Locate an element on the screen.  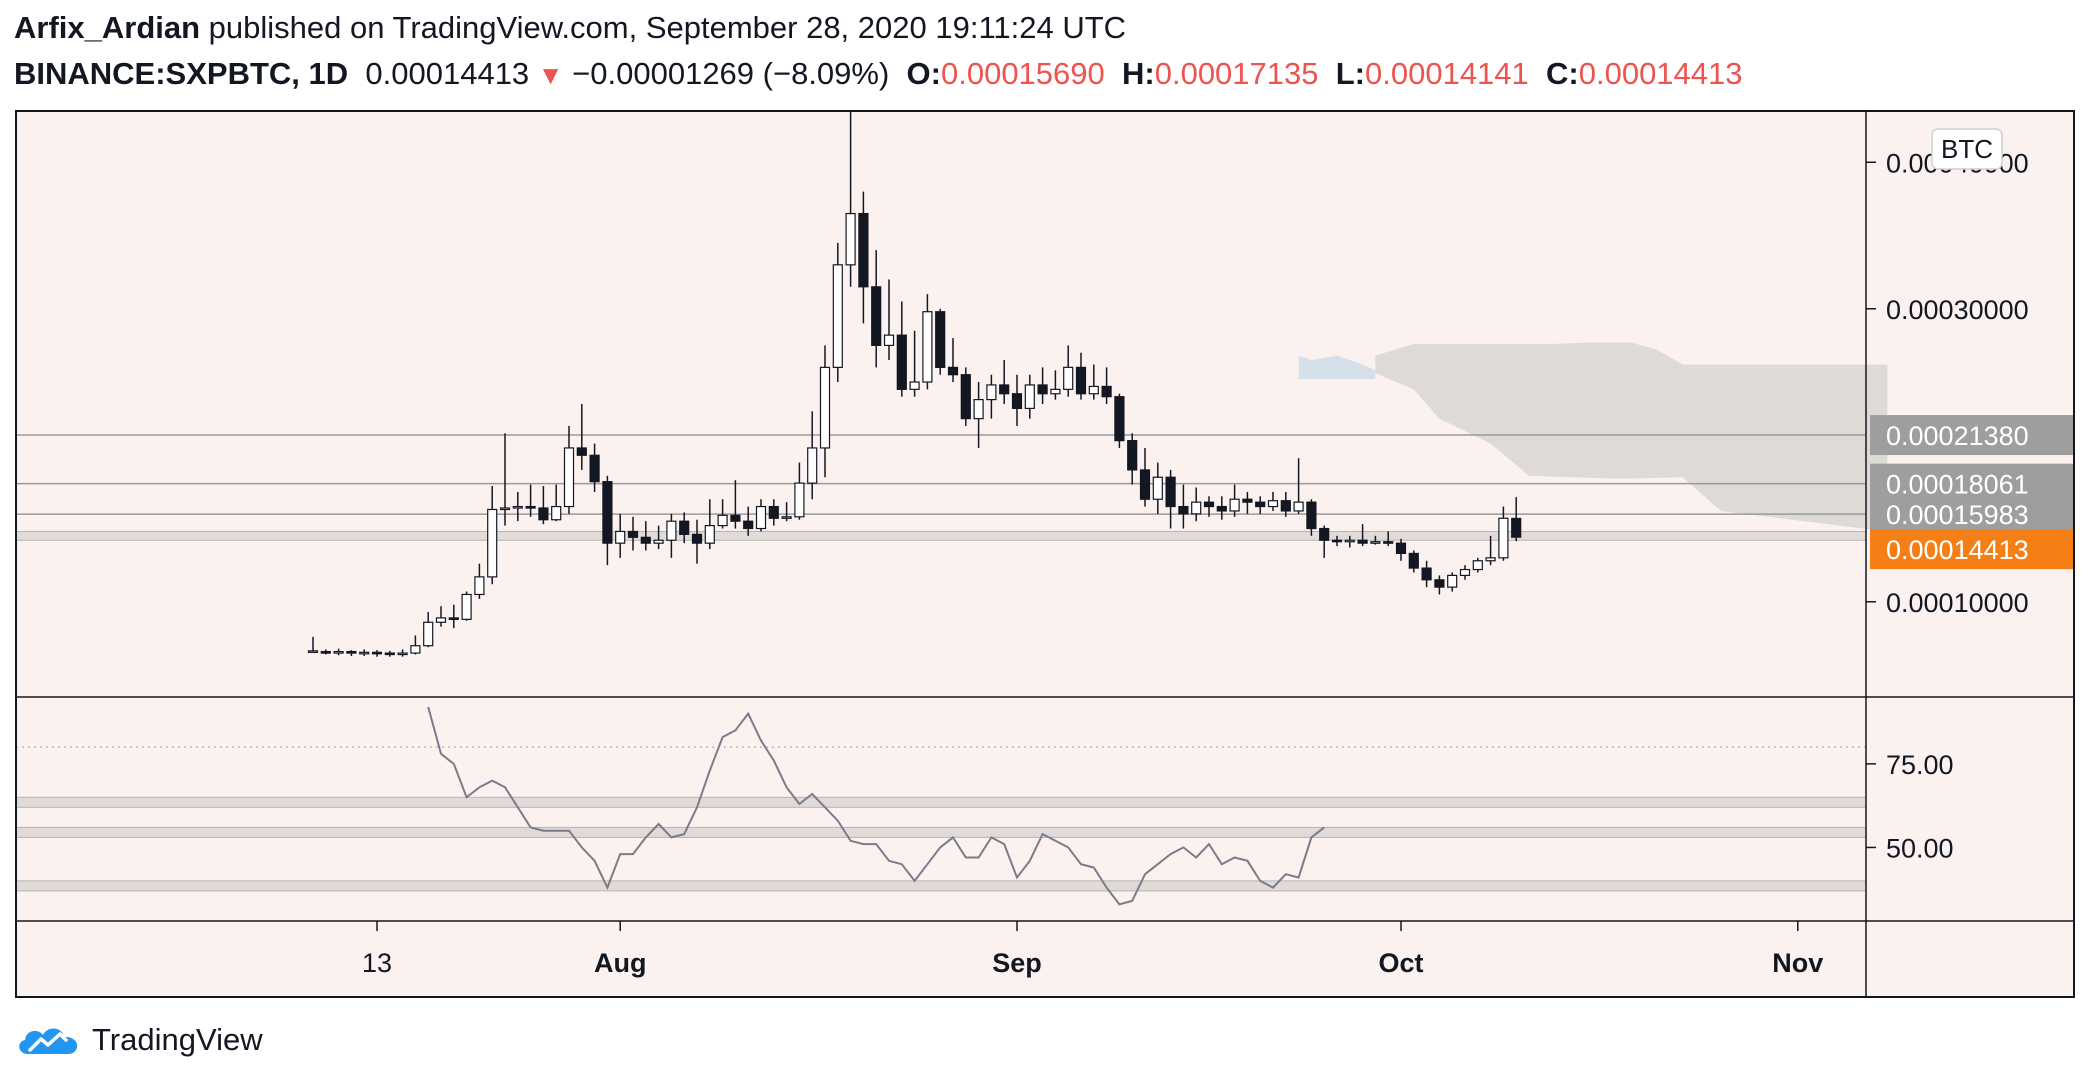
symbol-label: BINANCE:SXPBTC, 1D is located at coordinates (181, 73).